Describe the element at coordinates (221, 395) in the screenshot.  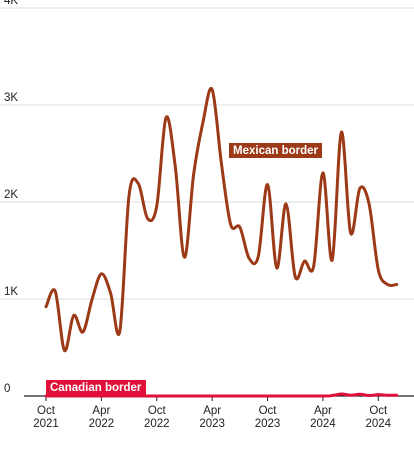
I see `series-line-canadian-border` at that location.